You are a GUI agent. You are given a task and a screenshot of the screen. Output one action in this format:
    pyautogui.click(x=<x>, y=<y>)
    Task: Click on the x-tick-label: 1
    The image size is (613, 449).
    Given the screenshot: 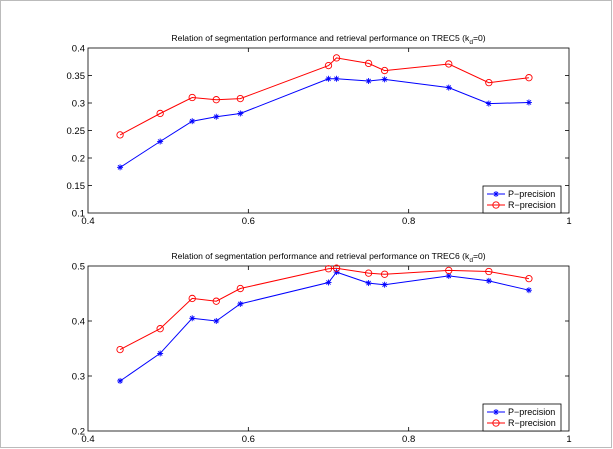 What is the action you would take?
    pyautogui.click(x=568, y=439)
    